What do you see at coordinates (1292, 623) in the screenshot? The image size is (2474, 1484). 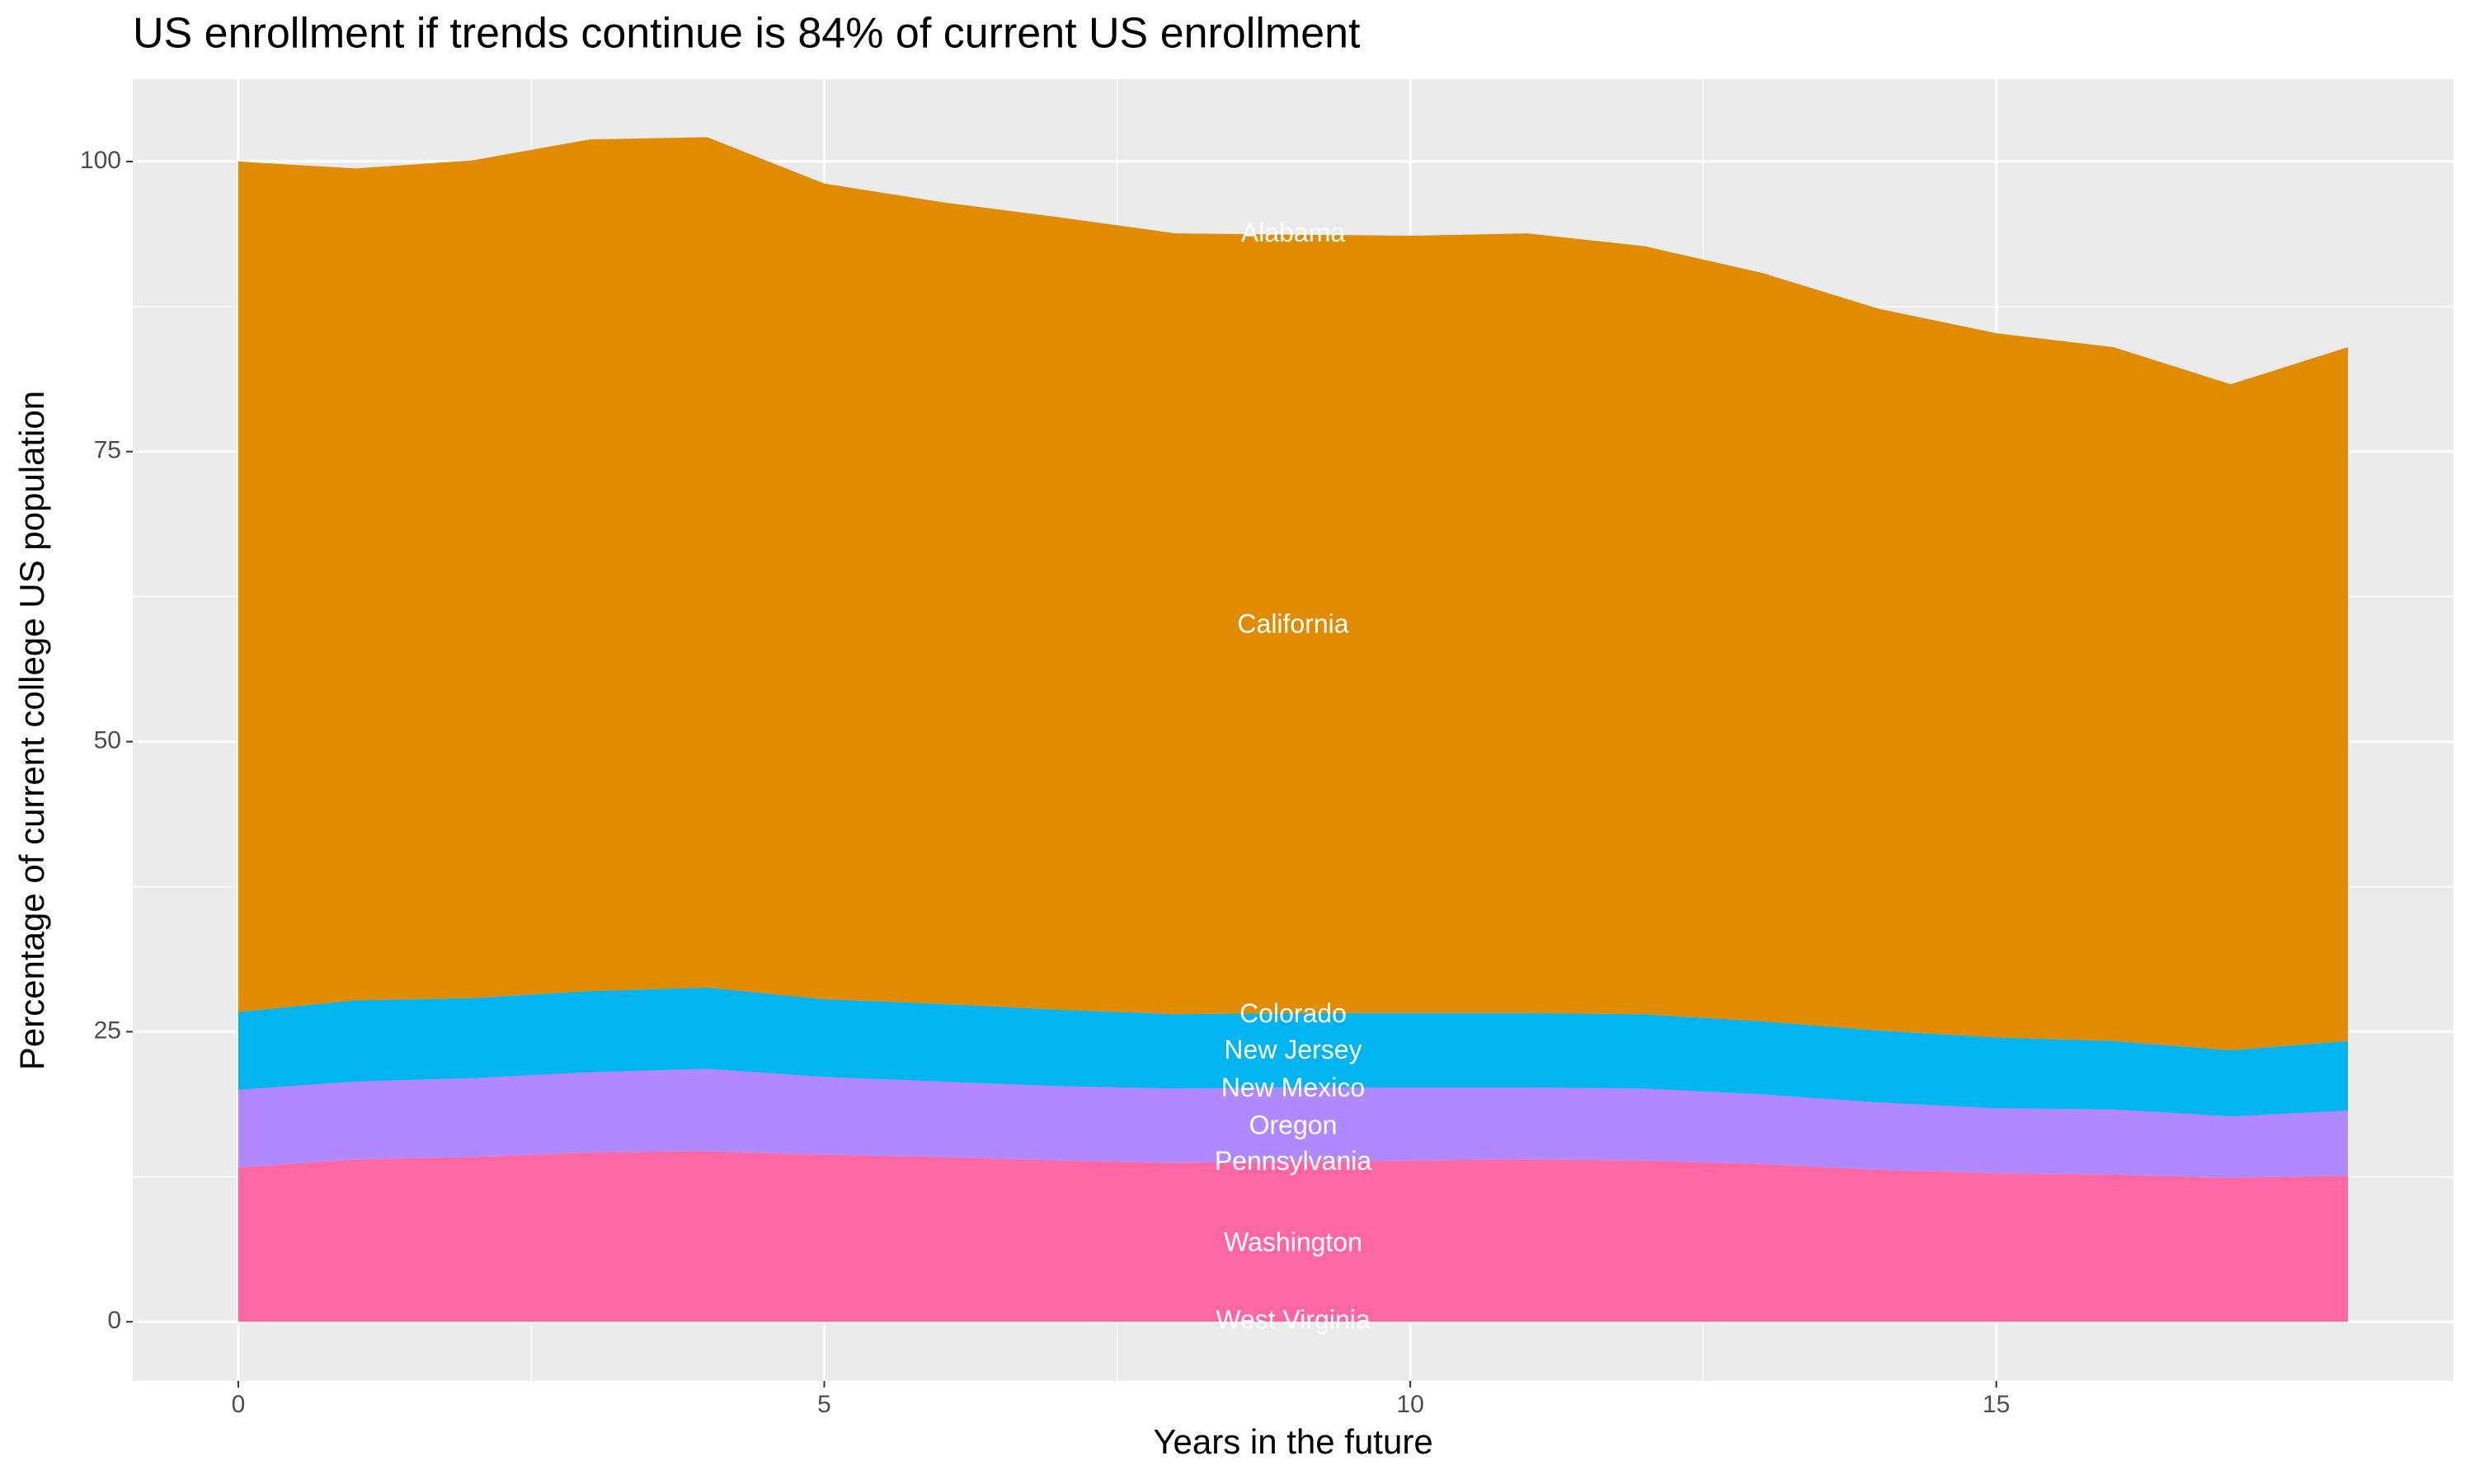 I see `annotation: California` at bounding box center [1292, 623].